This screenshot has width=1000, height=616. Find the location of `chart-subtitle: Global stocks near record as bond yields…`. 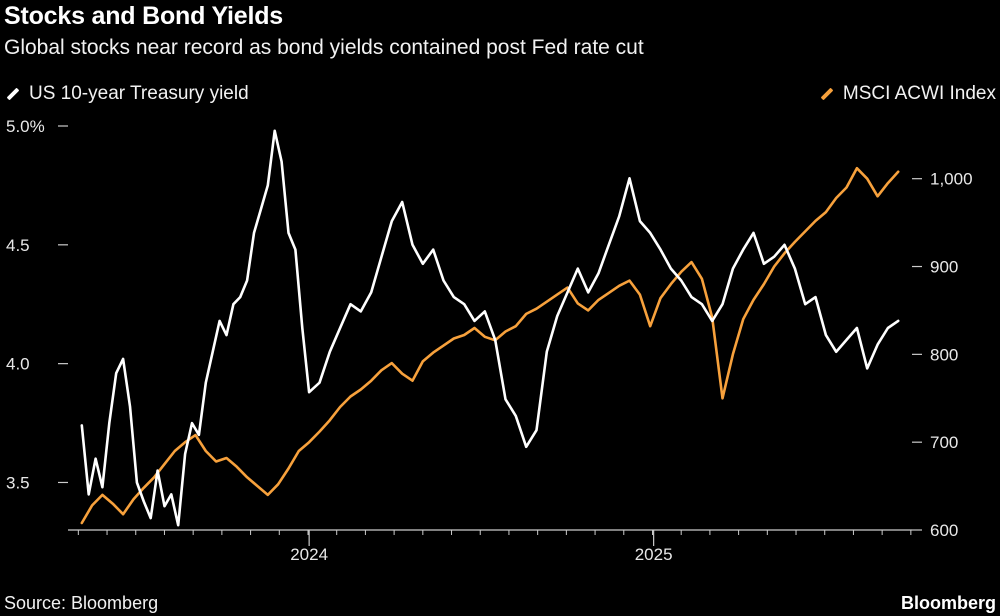

chart-subtitle: Global stocks near record as bond yields… is located at coordinates (324, 47).